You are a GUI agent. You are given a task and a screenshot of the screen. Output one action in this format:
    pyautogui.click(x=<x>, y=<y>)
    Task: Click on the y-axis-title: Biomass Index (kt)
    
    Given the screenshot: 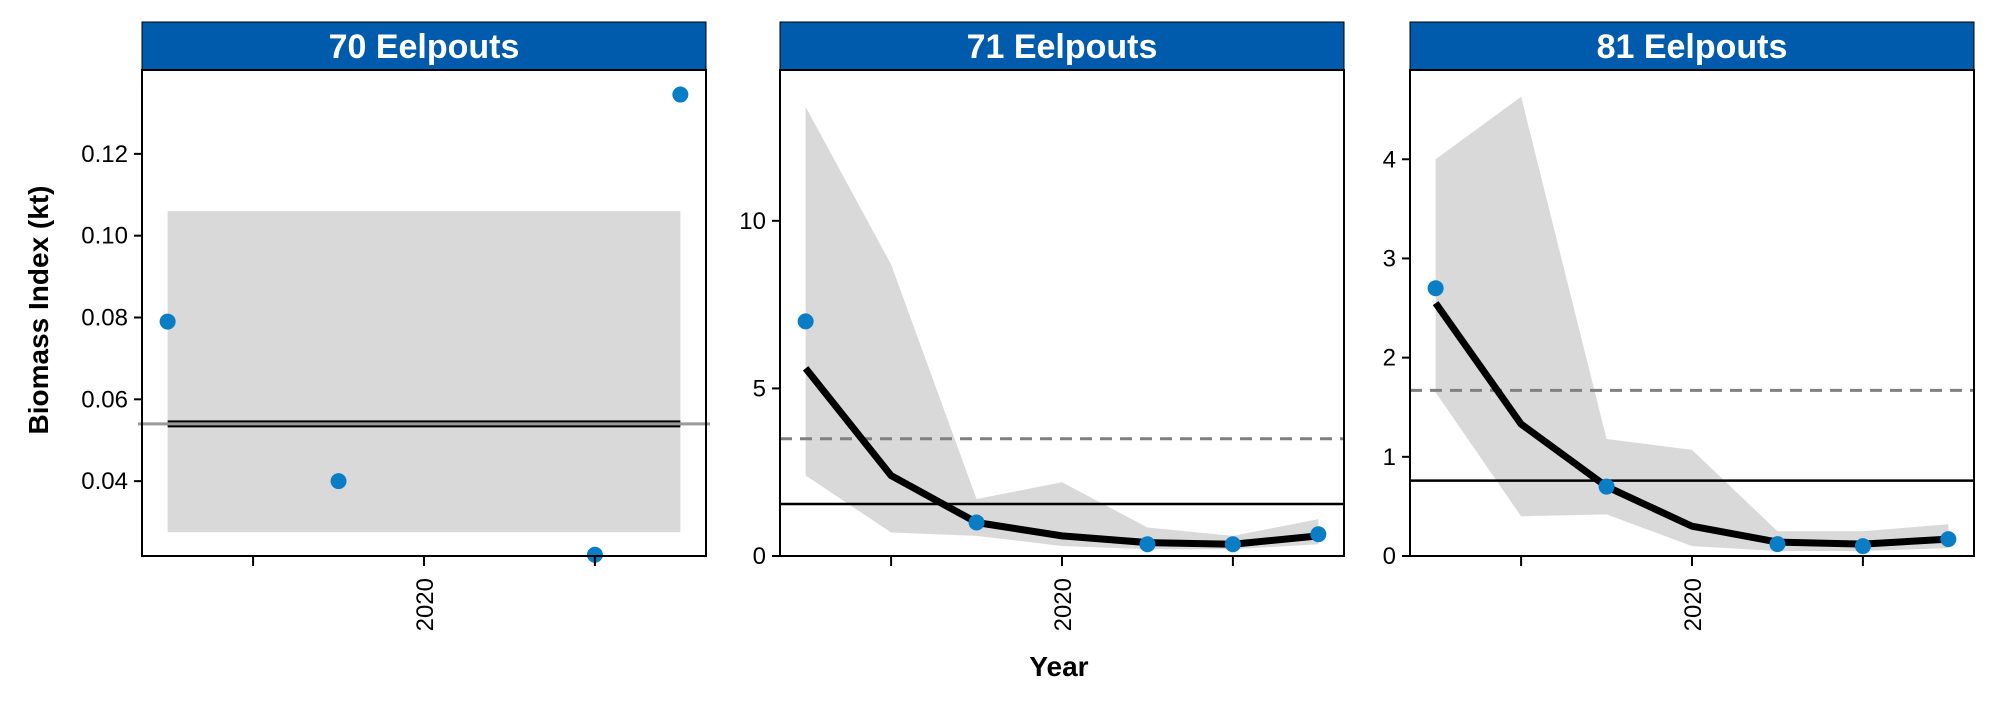 What is the action you would take?
    pyautogui.click(x=38, y=310)
    